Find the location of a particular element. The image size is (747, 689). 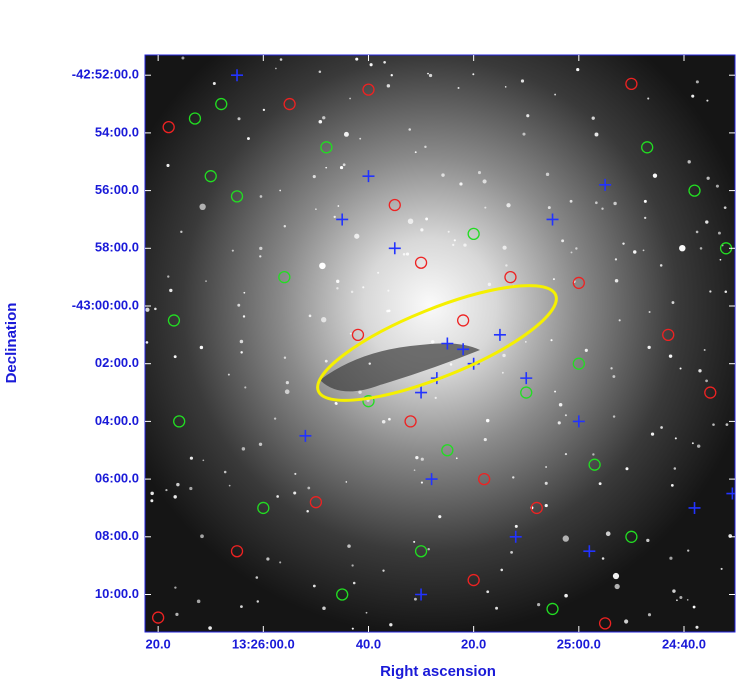

x-axis-title: Right ascension is located at coordinates (438, 671).